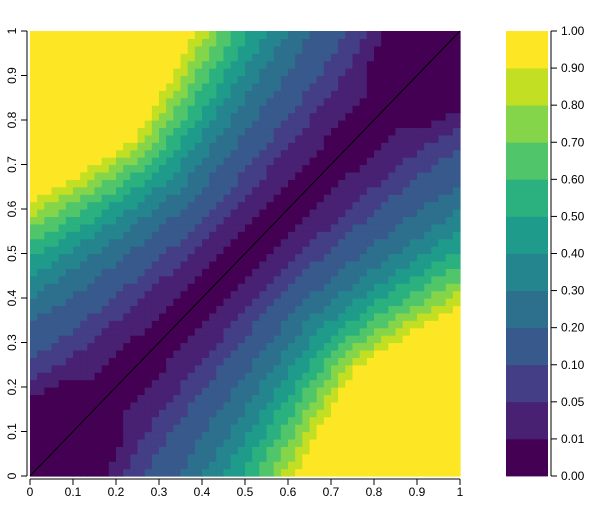 This screenshot has height=507, width=609. I want to click on colorbar-tick-label: 0.20, so click(573, 328).